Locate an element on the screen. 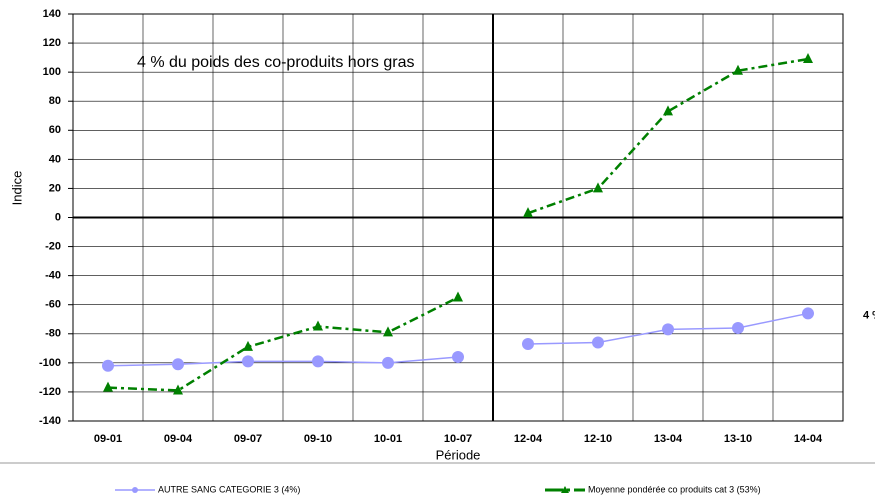  end-label: 4 % is located at coordinates (869, 315).